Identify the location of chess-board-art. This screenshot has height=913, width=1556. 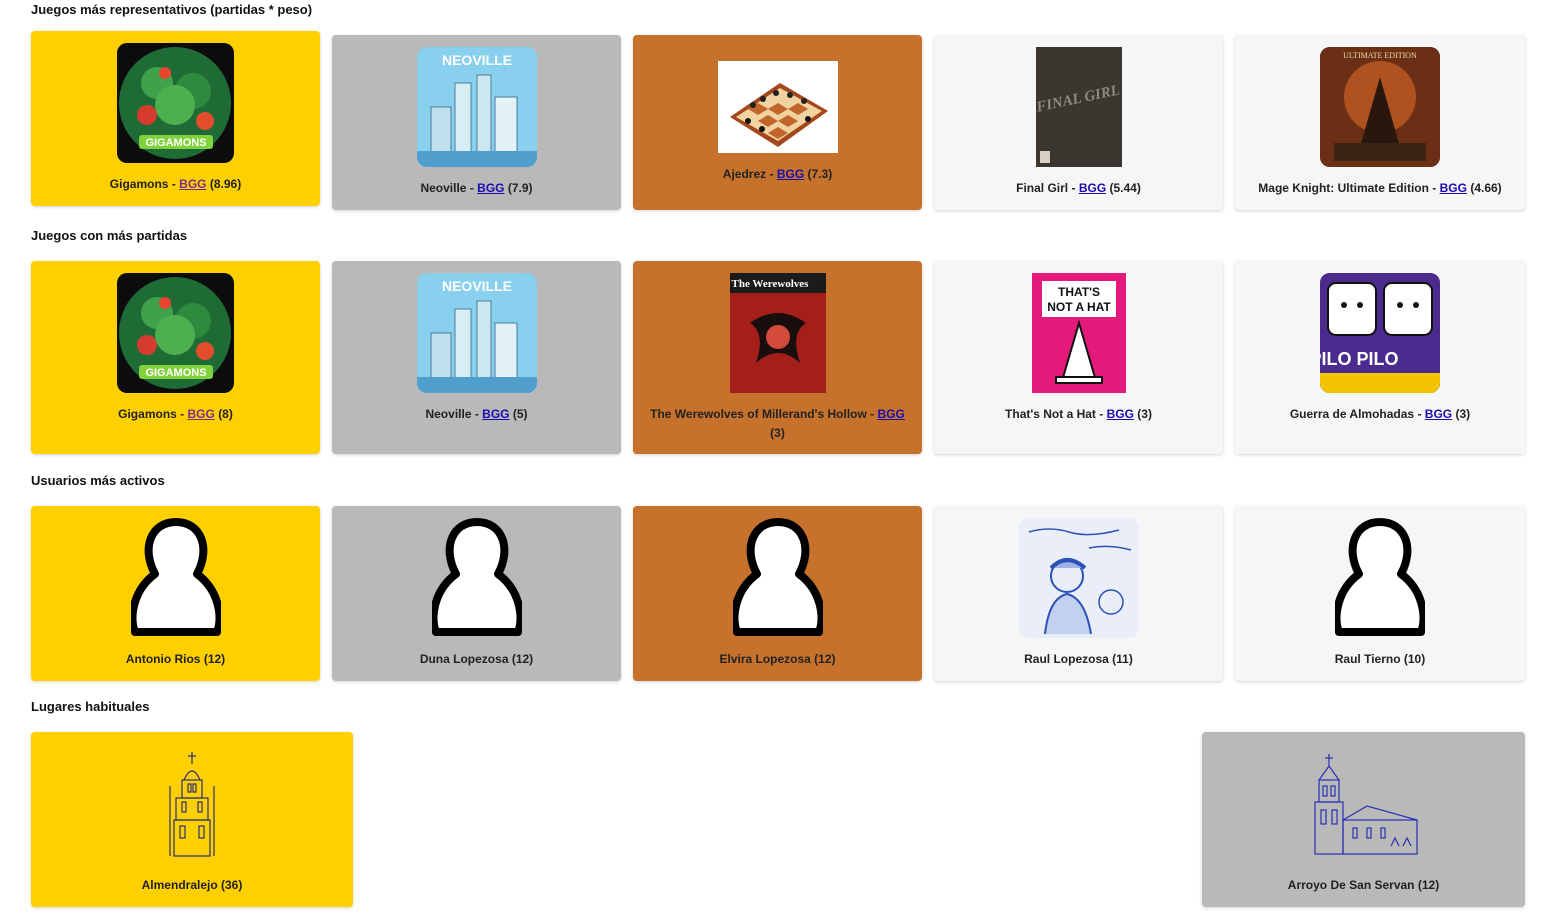
(777, 107).